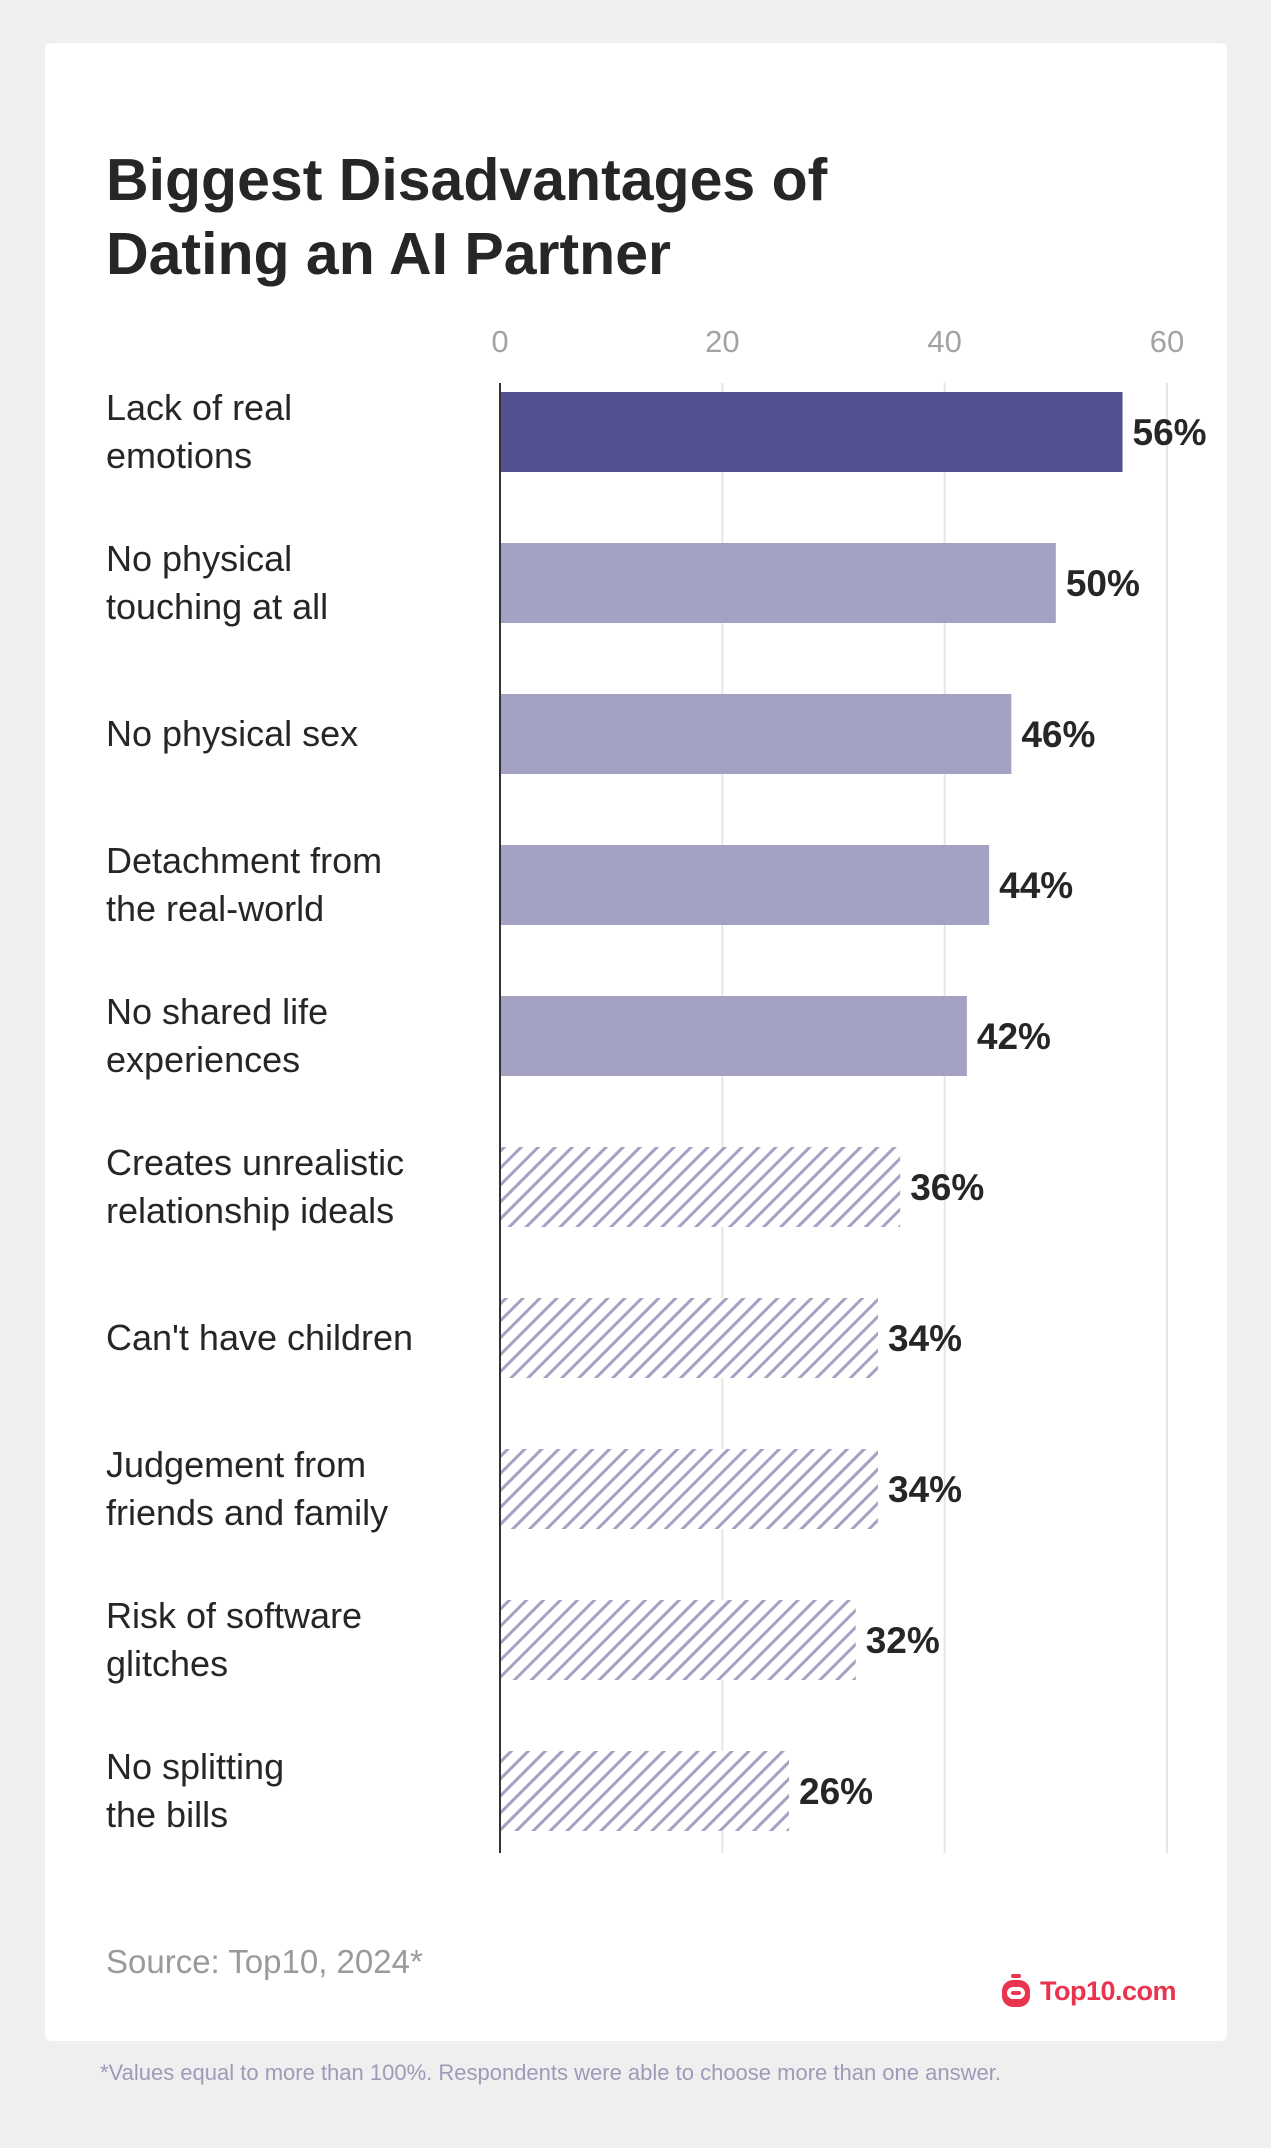 This screenshot has height=2148, width=1271. What do you see at coordinates (199, 431) in the screenshot?
I see `category-label: Lack of real emotions` at bounding box center [199, 431].